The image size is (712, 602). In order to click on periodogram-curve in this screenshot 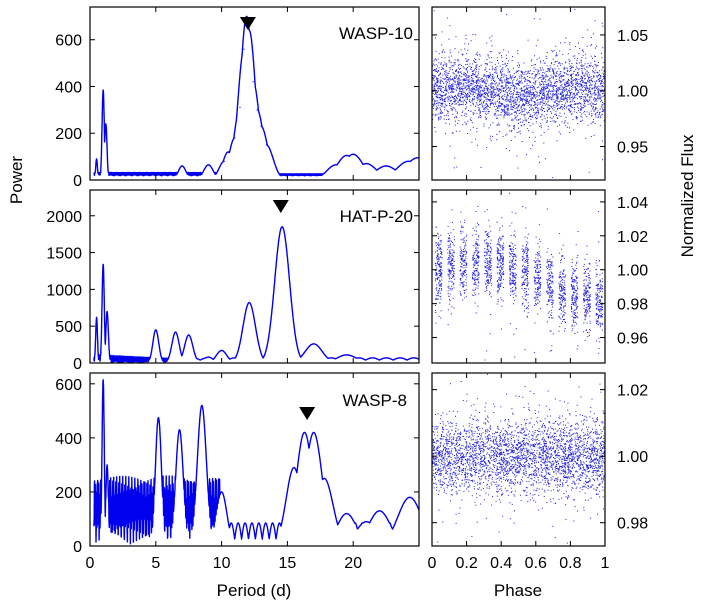, I will do `click(256, 96)`.